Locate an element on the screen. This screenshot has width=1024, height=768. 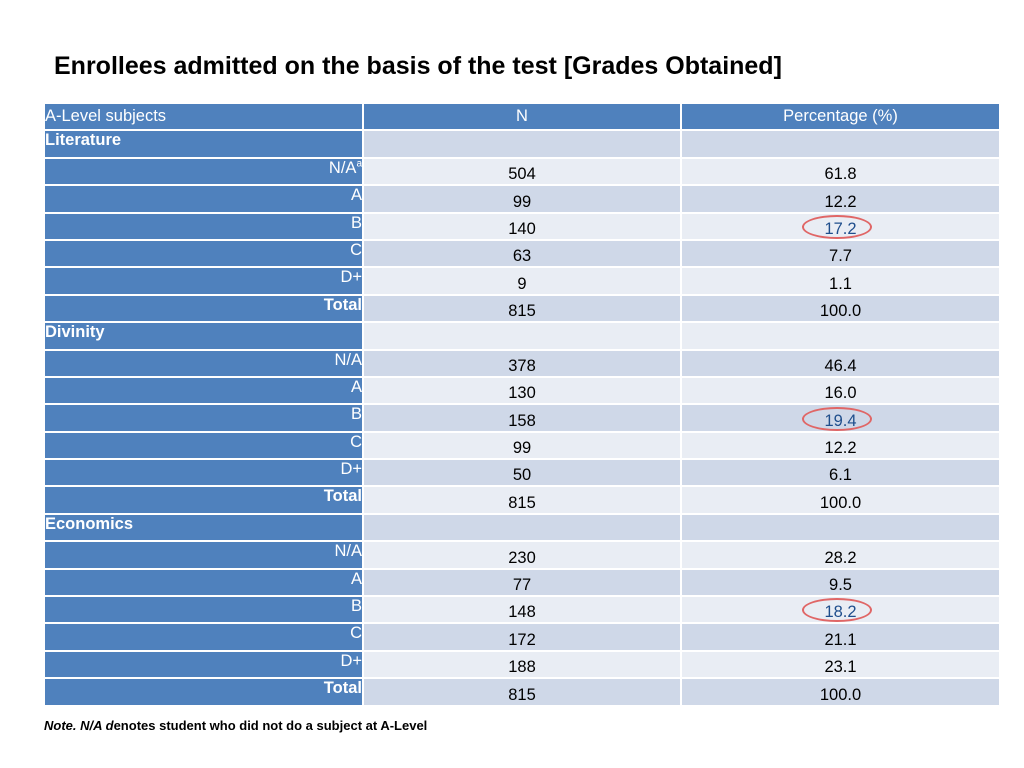
n-value: 148 is located at coordinates (522, 610).